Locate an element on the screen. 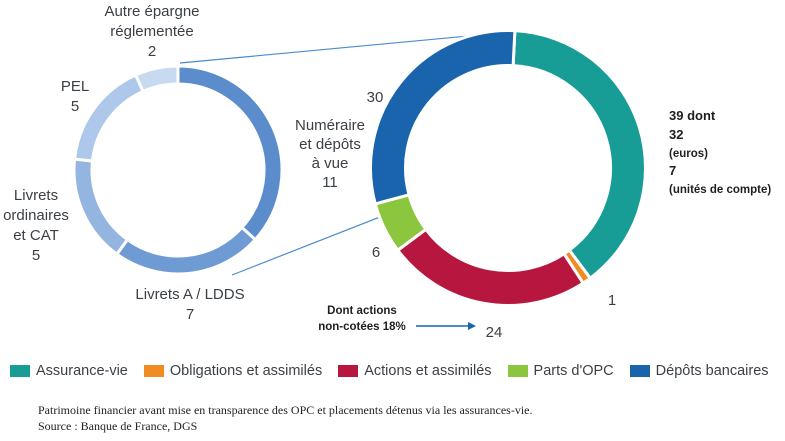 The image size is (785, 441). label-numeraire-line: et dépôts is located at coordinates (330, 144).